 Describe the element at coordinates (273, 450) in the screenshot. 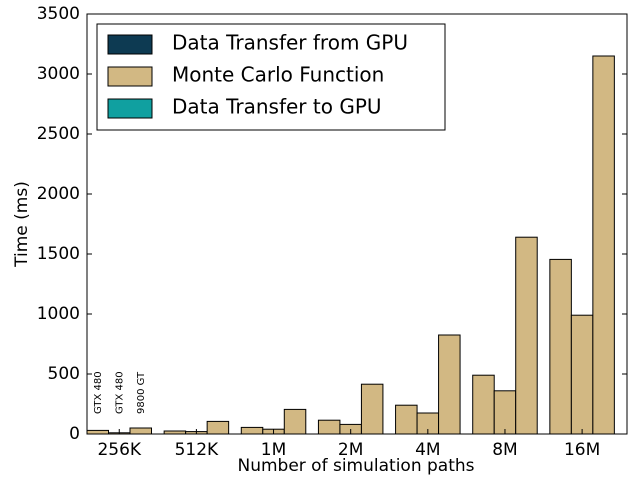

I see `x-tick-label: 1M` at that location.